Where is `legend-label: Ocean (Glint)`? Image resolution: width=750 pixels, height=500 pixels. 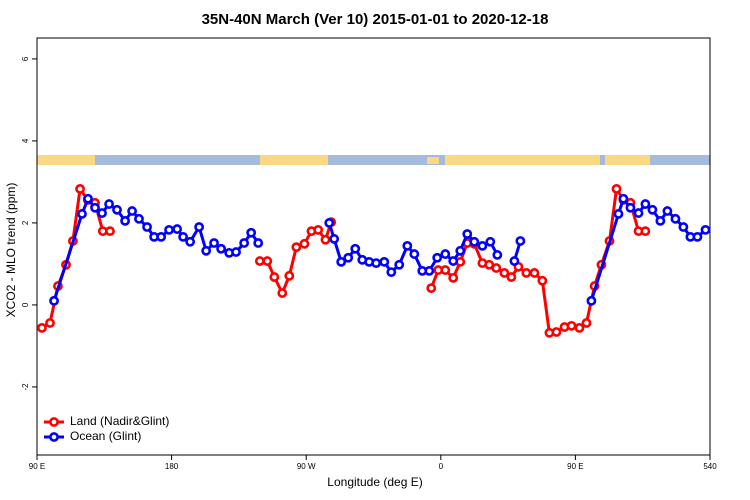 legend-label: Ocean (Glint) is located at coordinates (105, 436).